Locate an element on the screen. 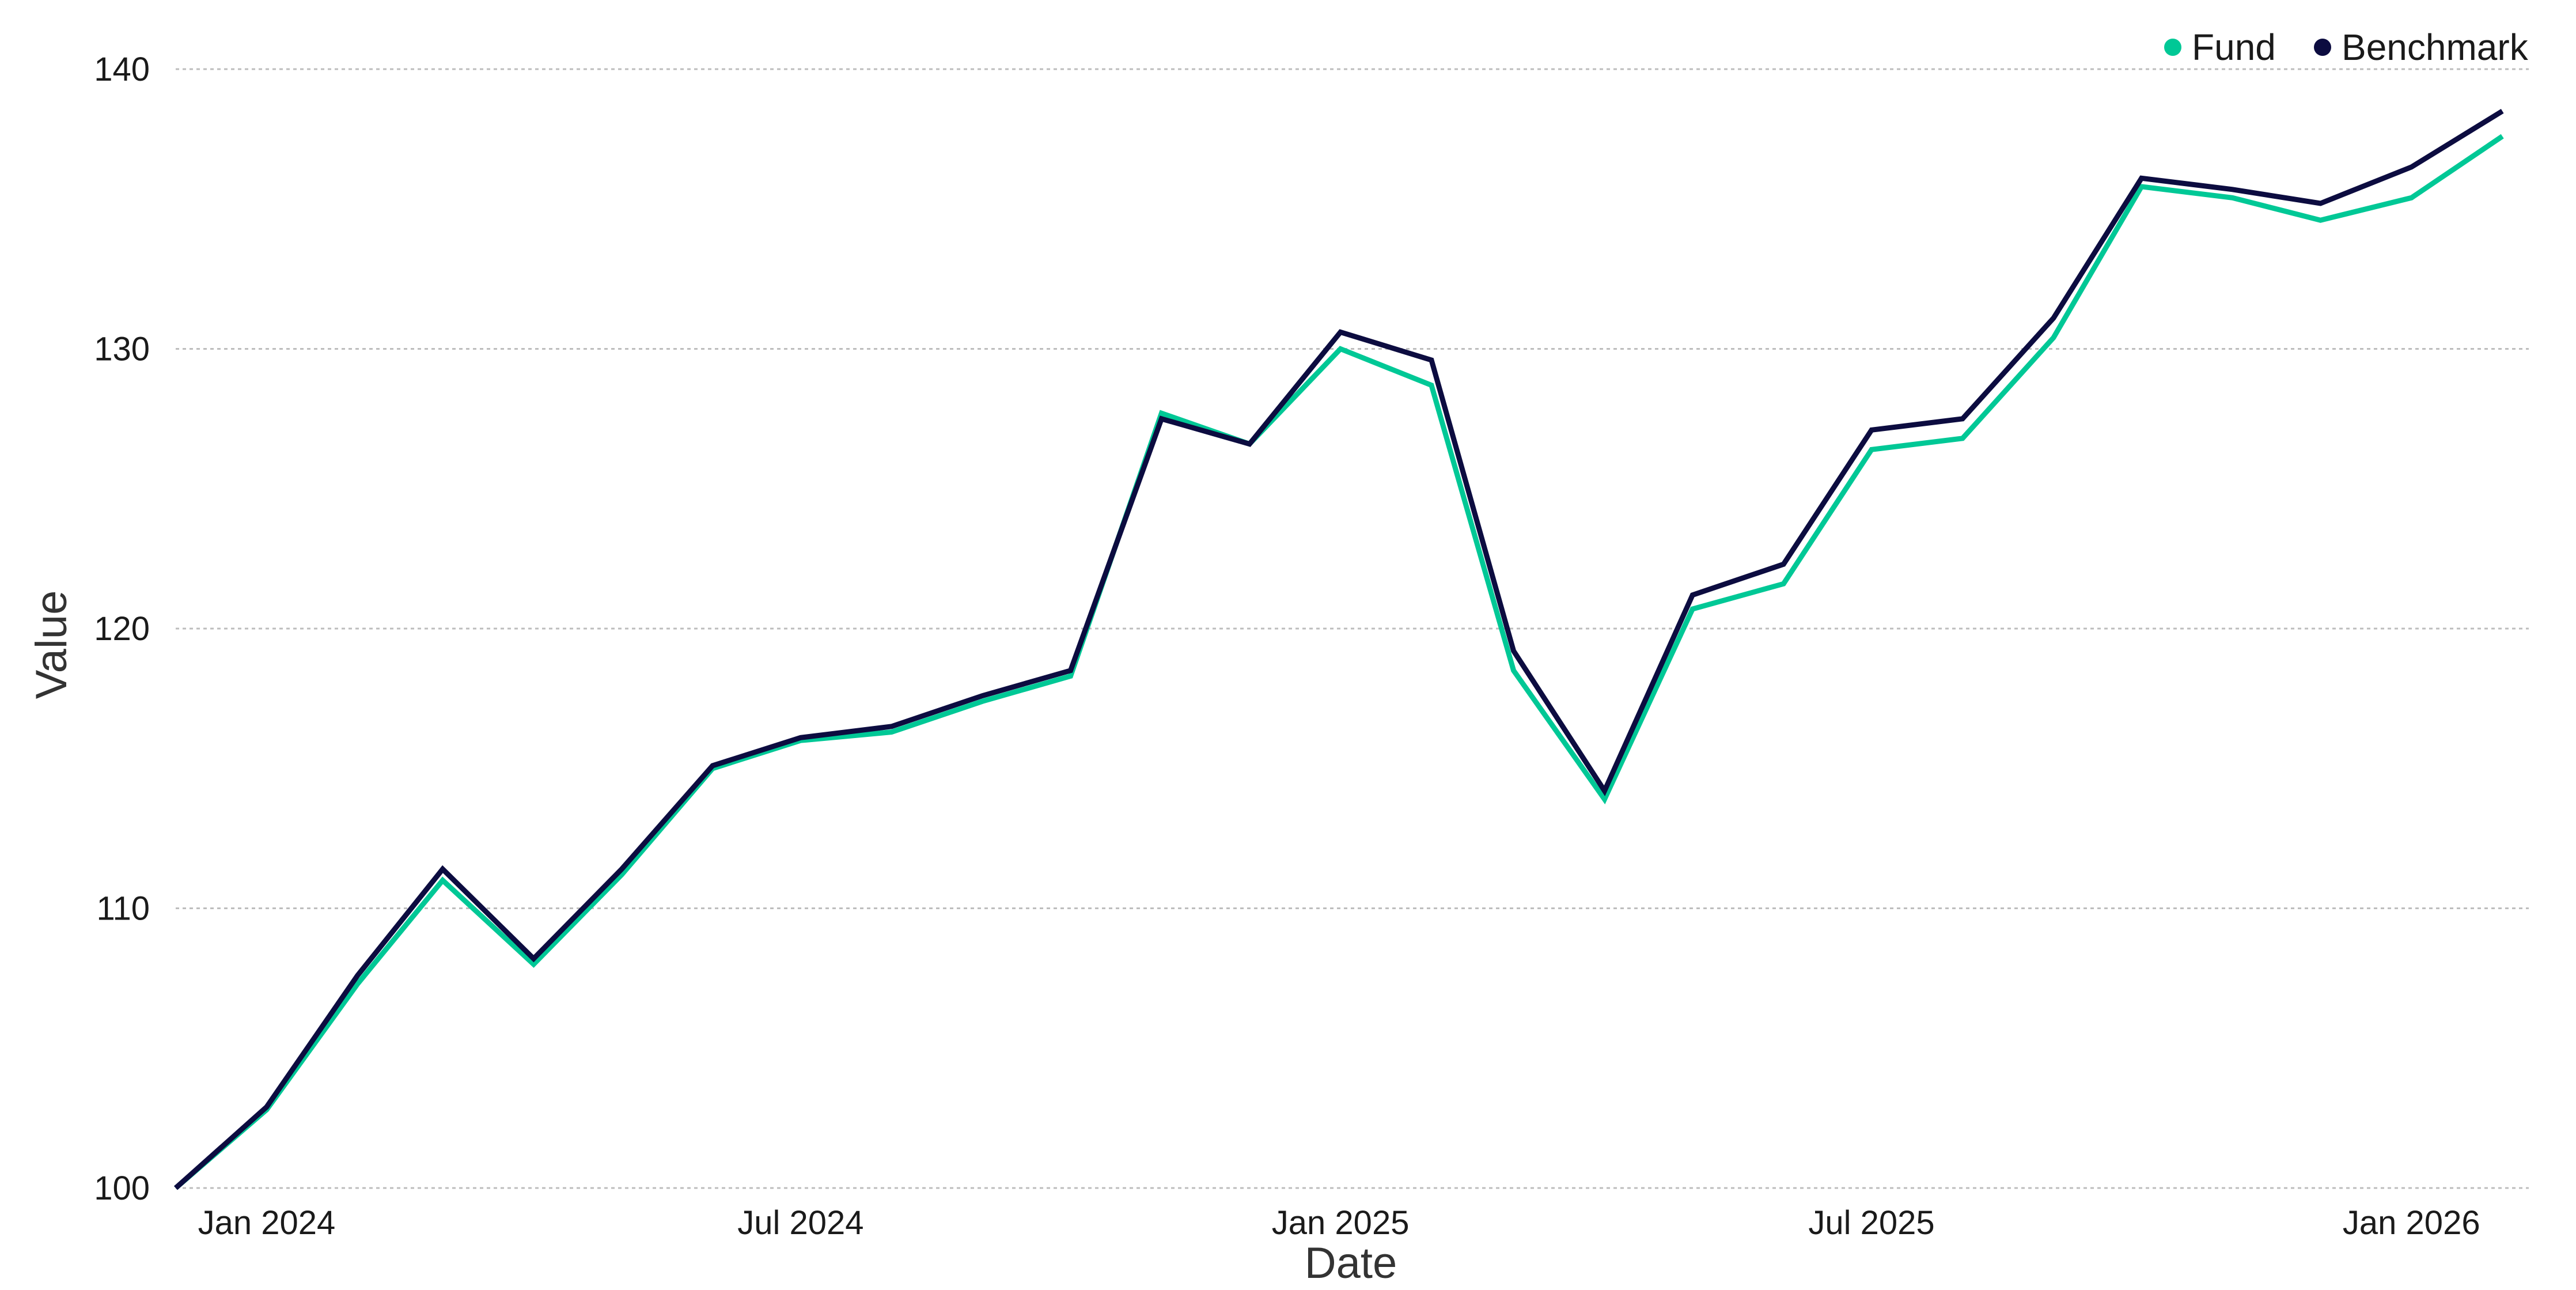 Image resolution: width=2576 pixels, height=1290 pixels. y-axis-ticks: 100 110 120 130 140 is located at coordinates (122, 629).